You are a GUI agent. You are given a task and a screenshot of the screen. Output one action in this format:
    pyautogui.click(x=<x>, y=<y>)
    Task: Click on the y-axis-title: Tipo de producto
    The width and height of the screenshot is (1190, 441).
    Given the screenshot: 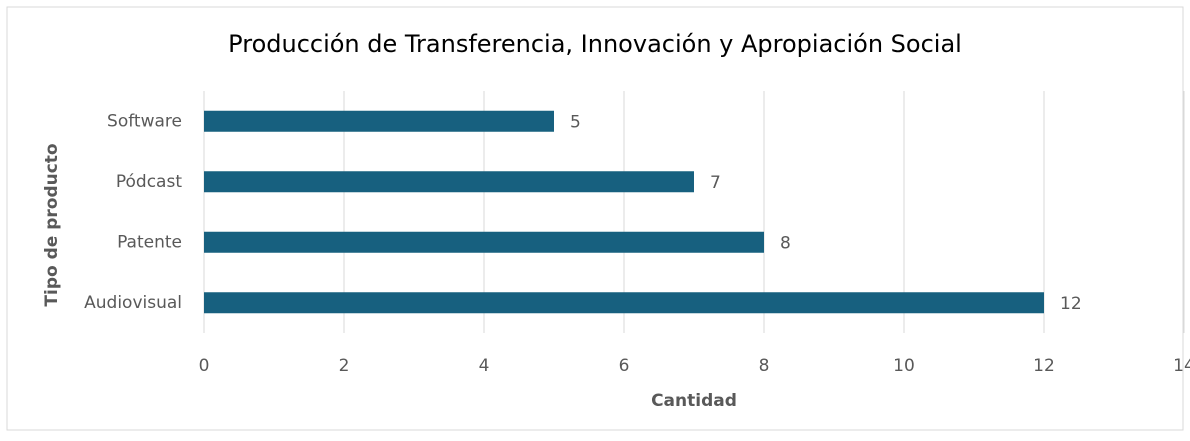 What is the action you would take?
    pyautogui.click(x=52, y=224)
    